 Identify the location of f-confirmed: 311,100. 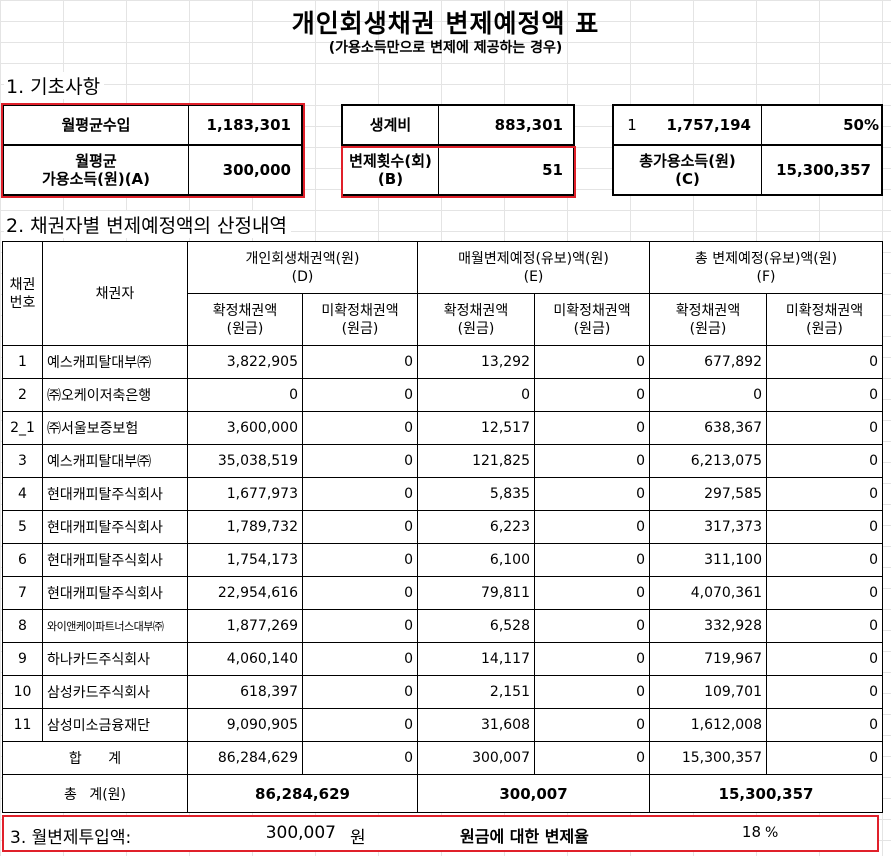
(708, 560).